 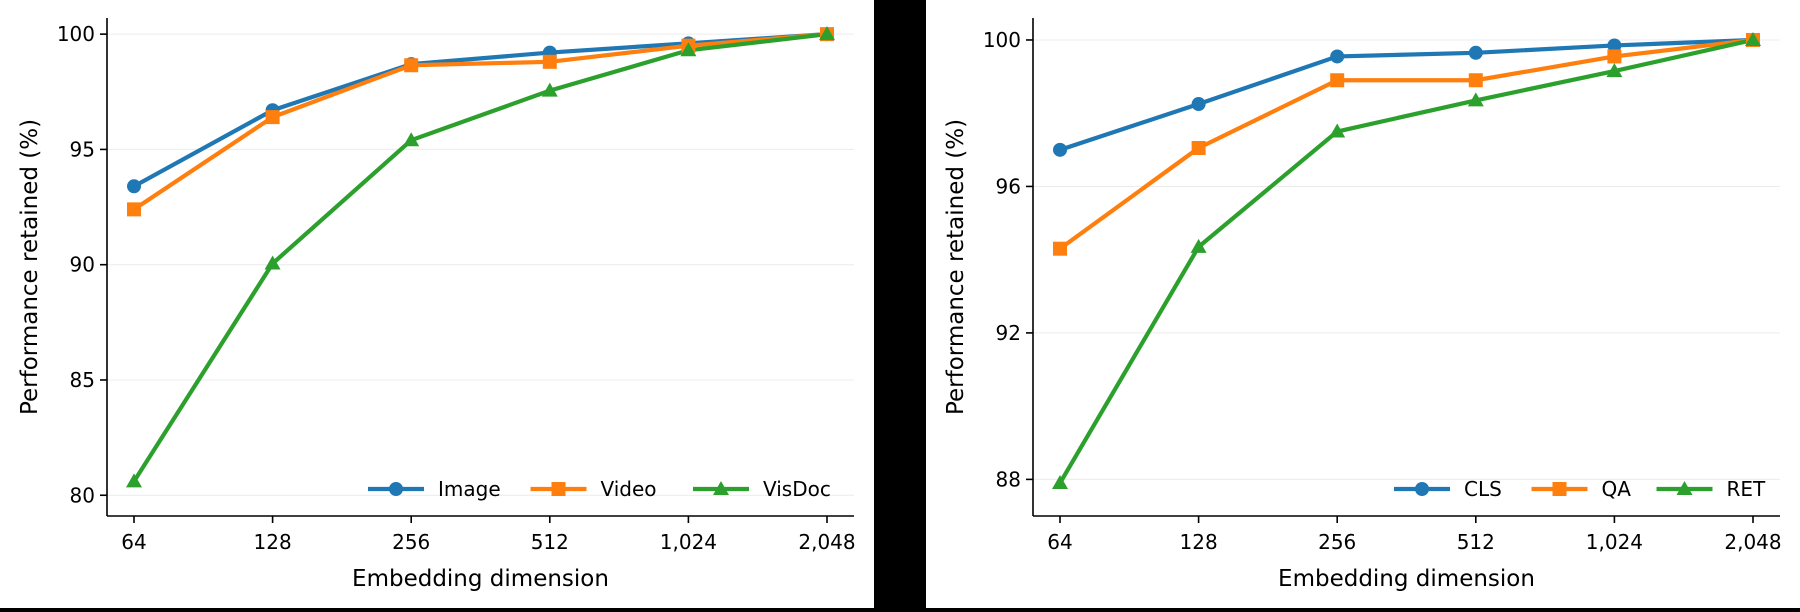 I want to click on legend-label: RET, so click(x=1747, y=489).